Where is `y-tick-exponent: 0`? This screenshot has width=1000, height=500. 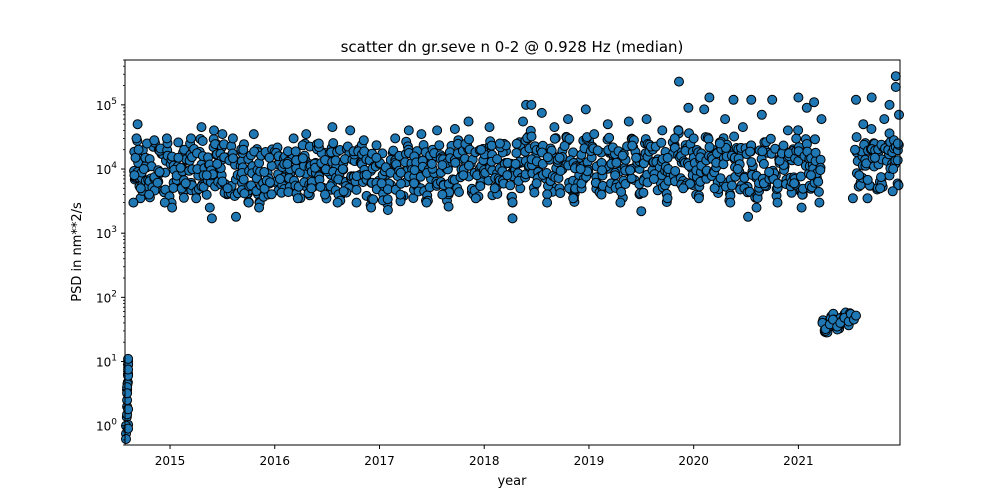 y-tick-exponent: 0 is located at coordinates (114, 423).